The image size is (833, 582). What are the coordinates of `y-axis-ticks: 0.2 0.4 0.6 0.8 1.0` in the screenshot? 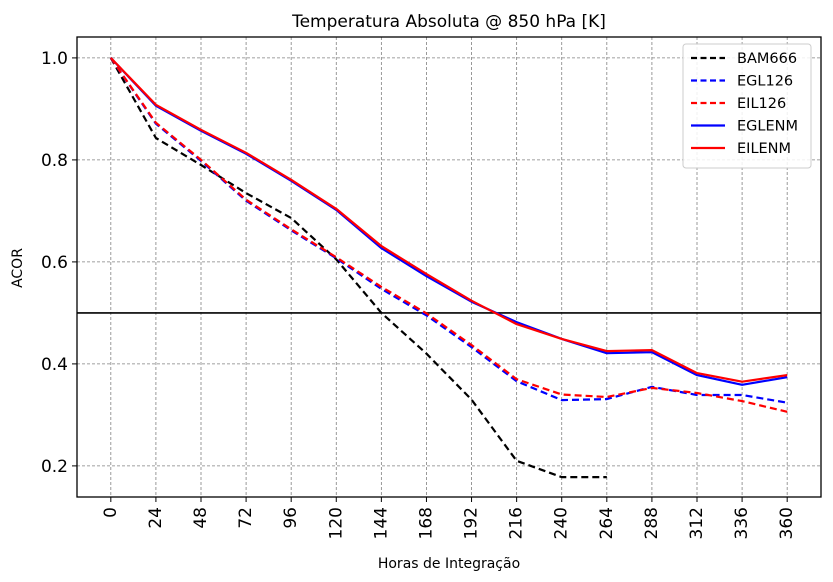 It's located at (59, 263).